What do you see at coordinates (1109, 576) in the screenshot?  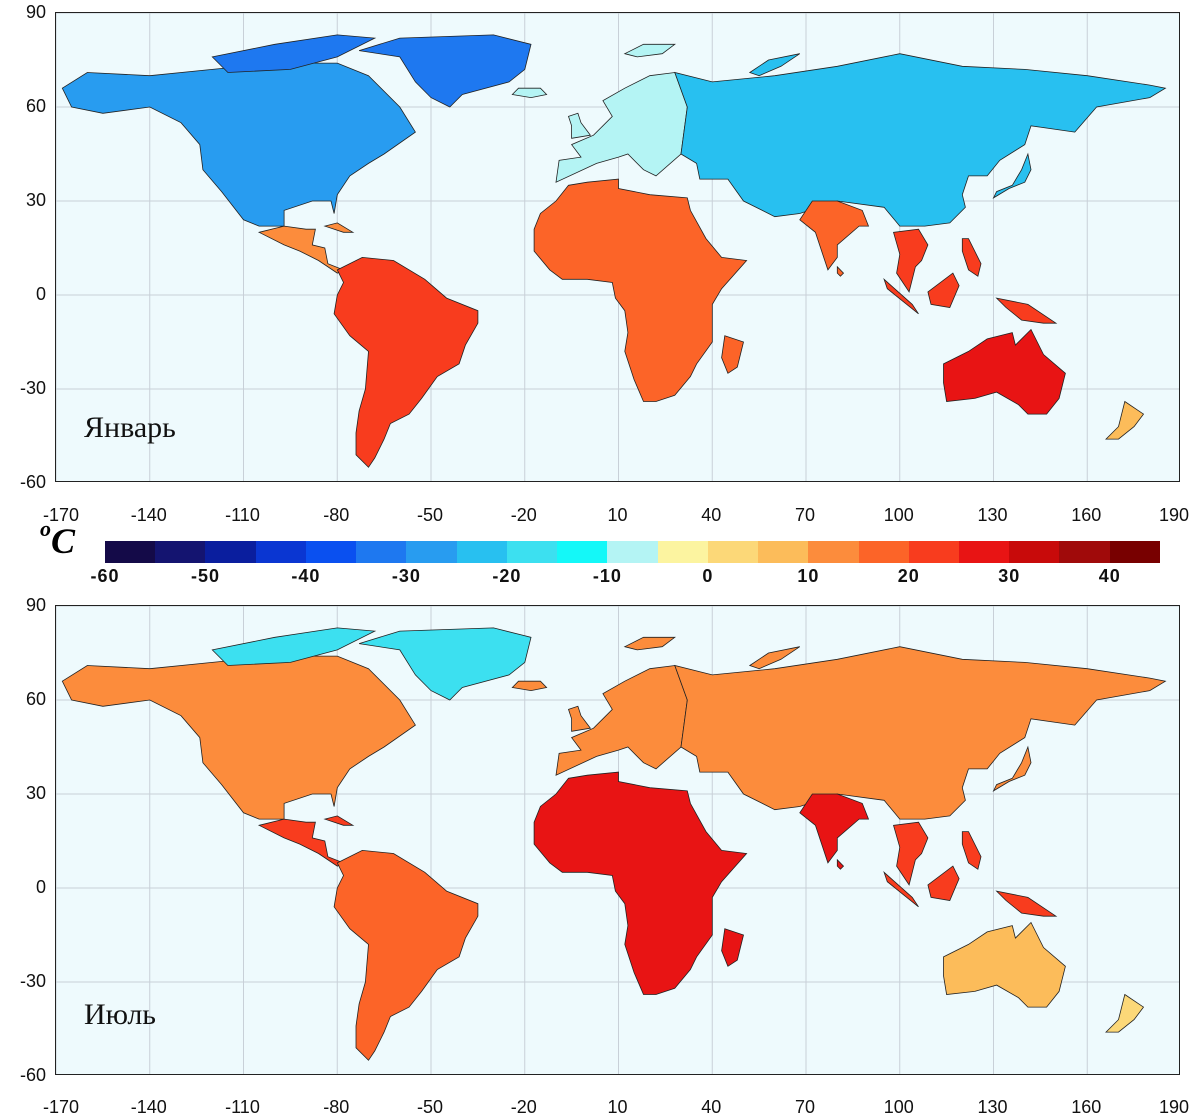 I see `colorbar-tick-label: 40` at bounding box center [1109, 576].